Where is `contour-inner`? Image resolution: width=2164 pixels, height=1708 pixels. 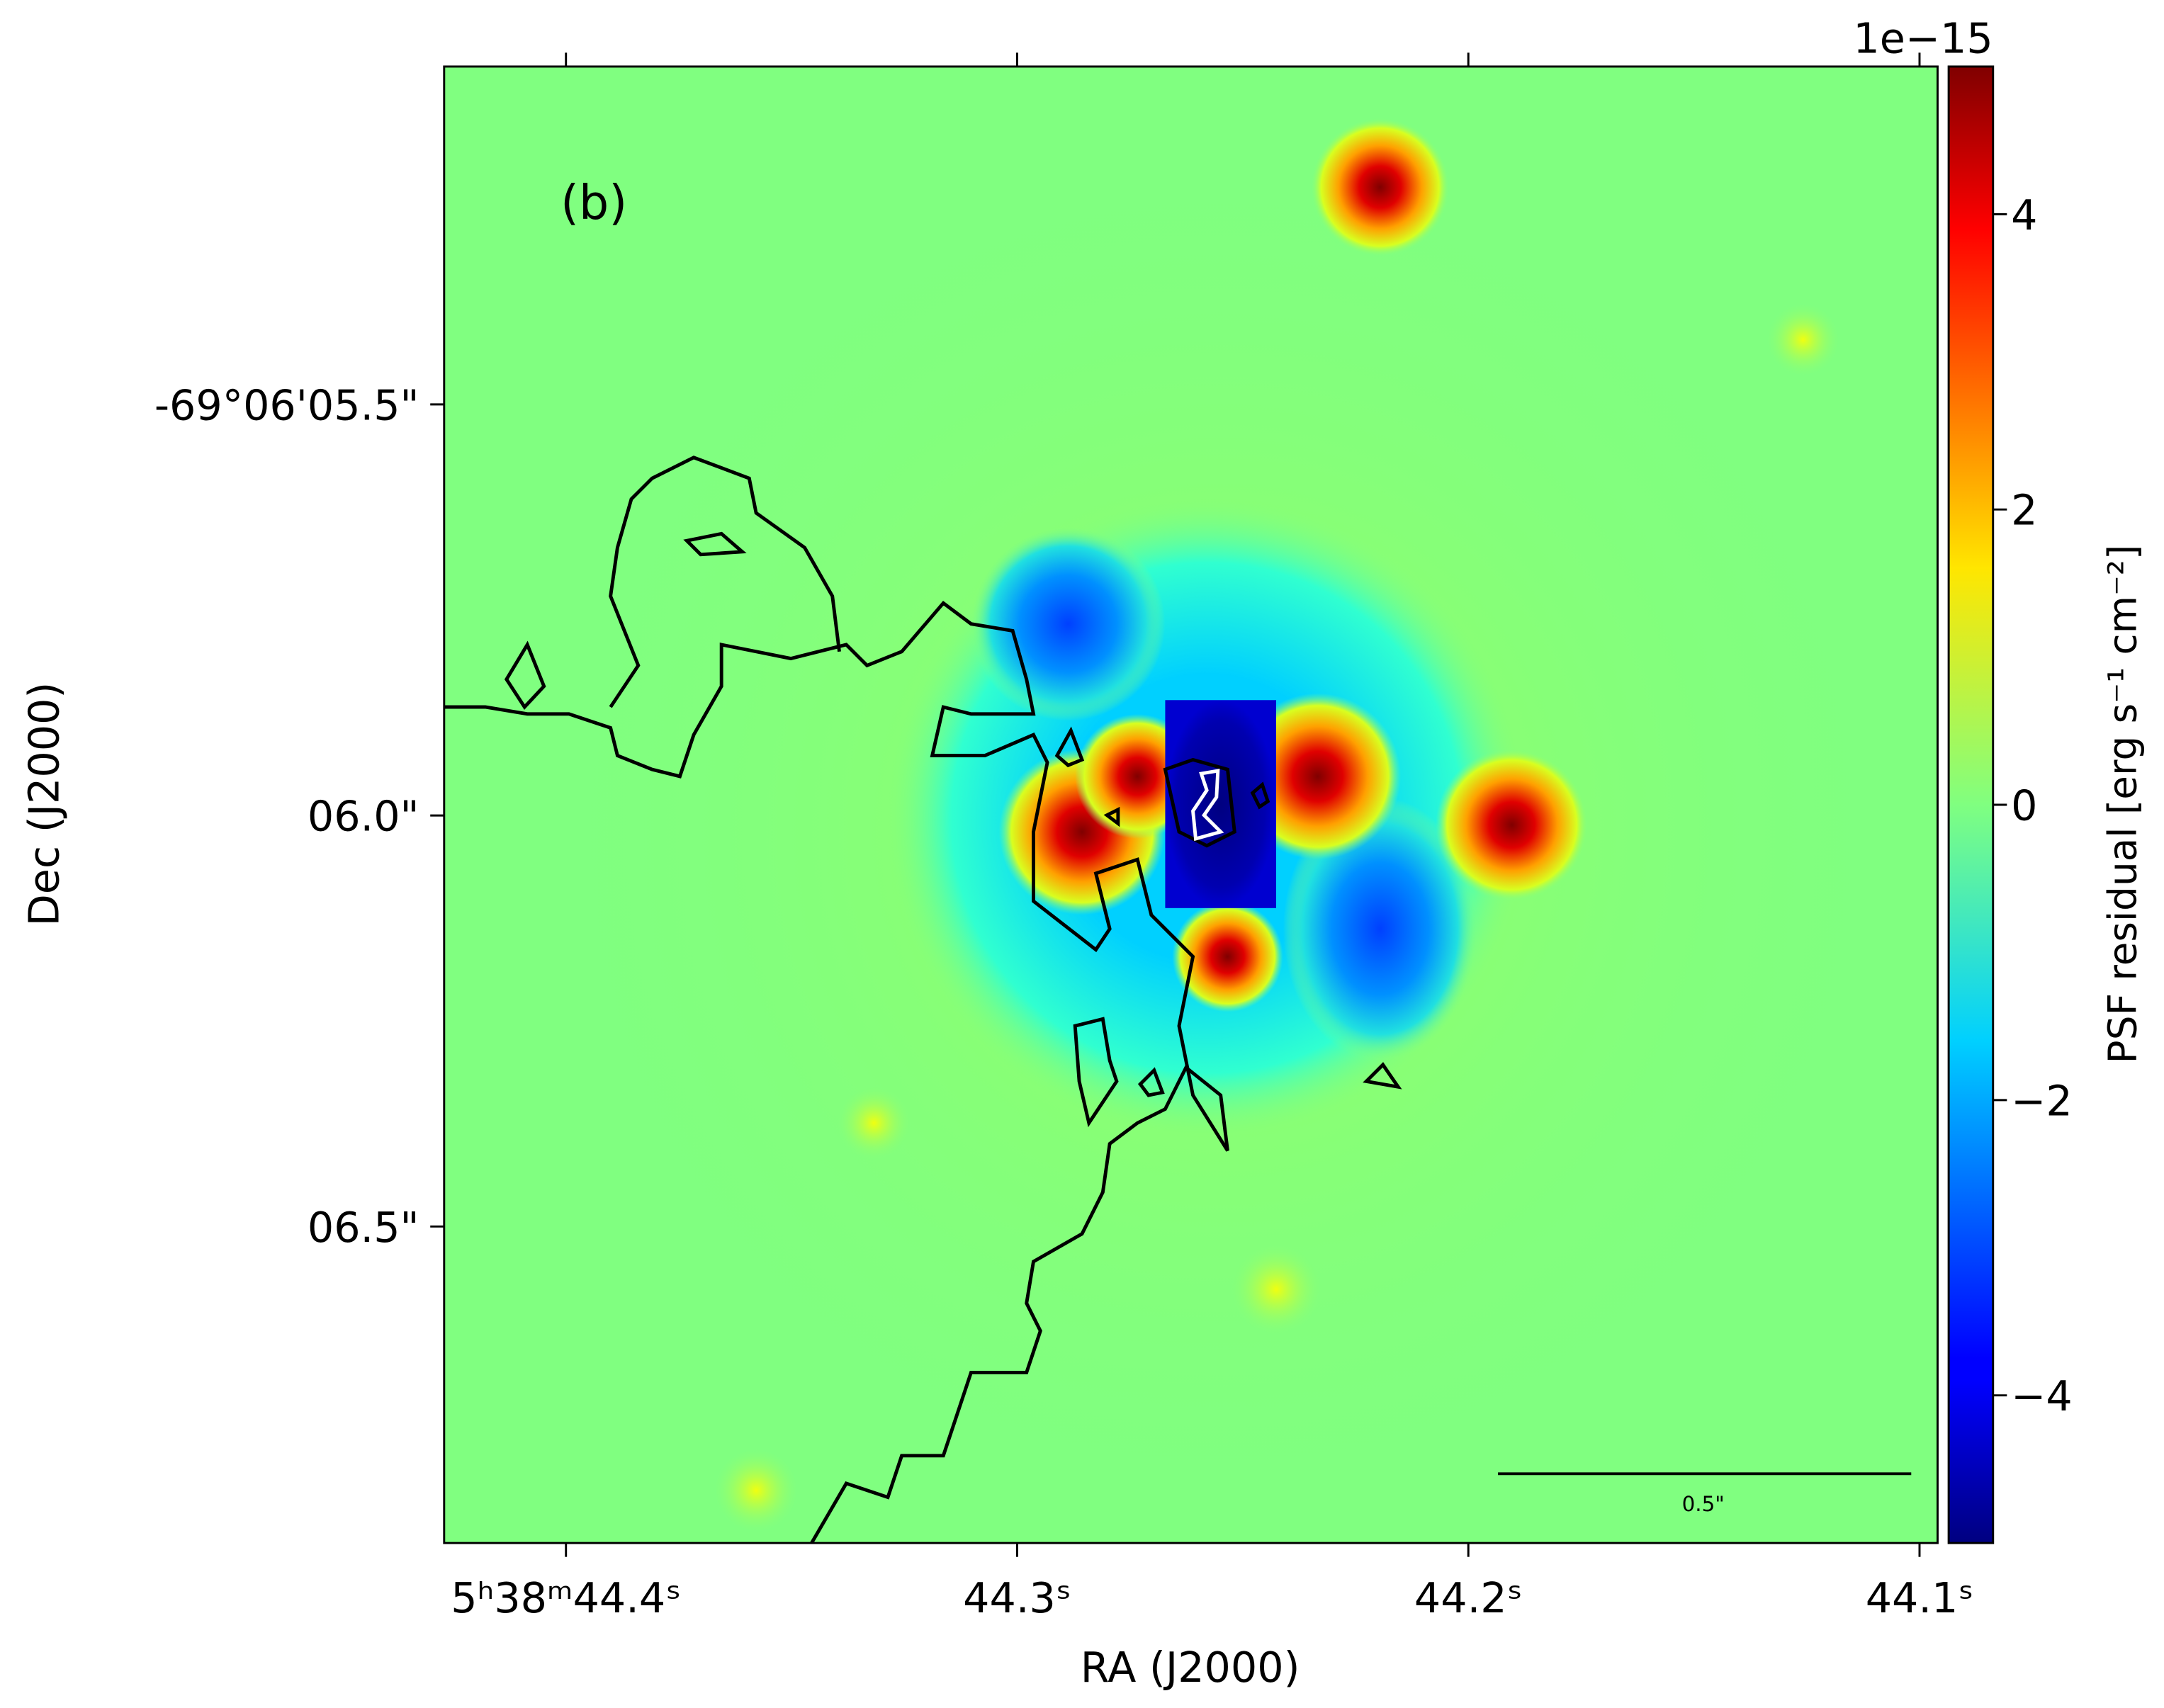 contour-inner is located at coordinates (1207, 805).